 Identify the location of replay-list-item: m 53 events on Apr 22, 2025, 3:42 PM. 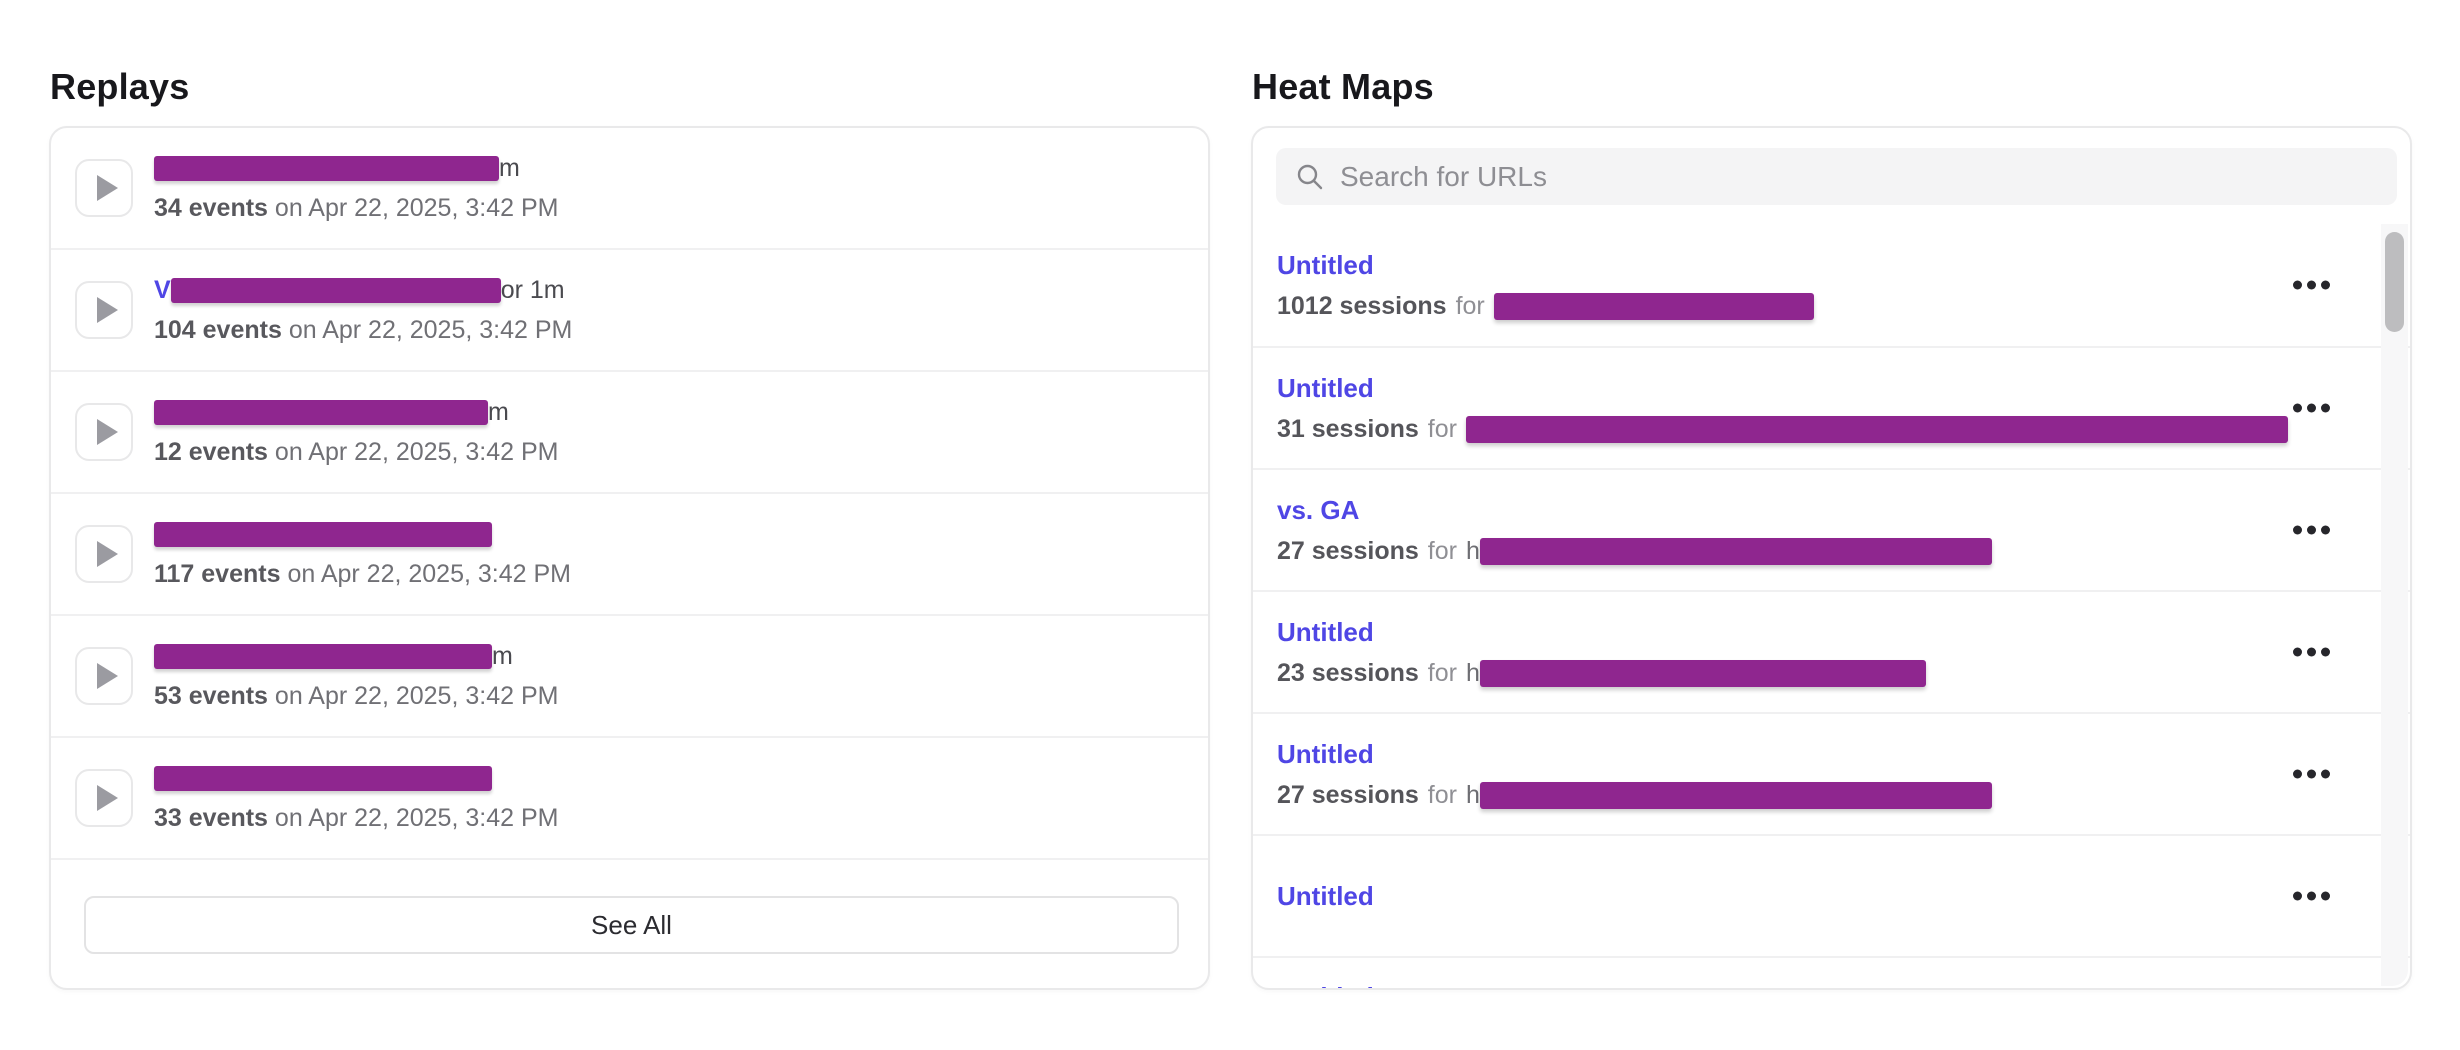
(629, 677).